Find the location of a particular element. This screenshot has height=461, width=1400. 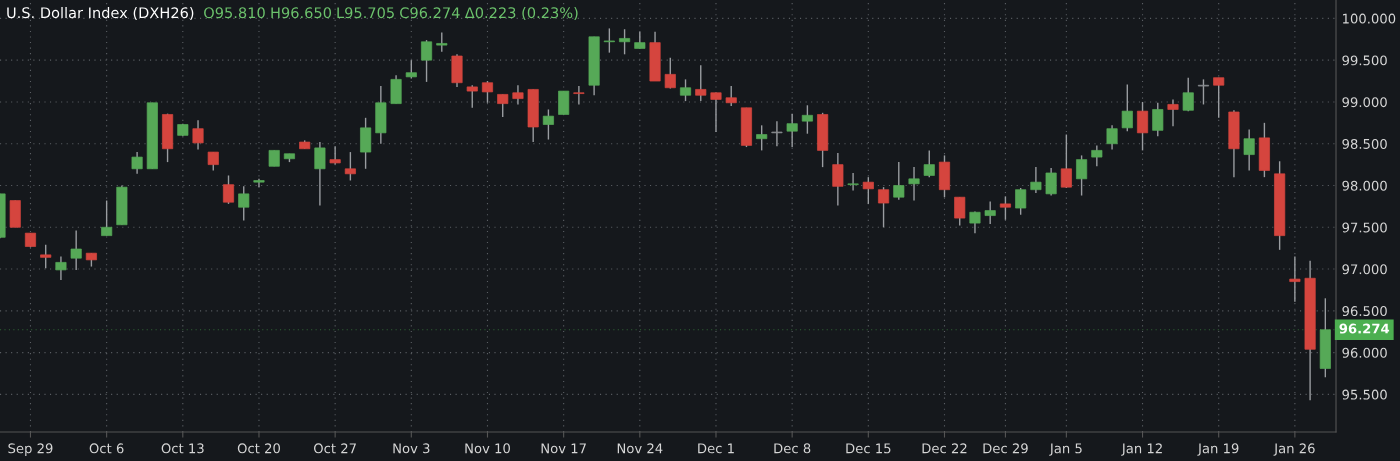

x-tick-label: Dec 22 is located at coordinates (944, 448).